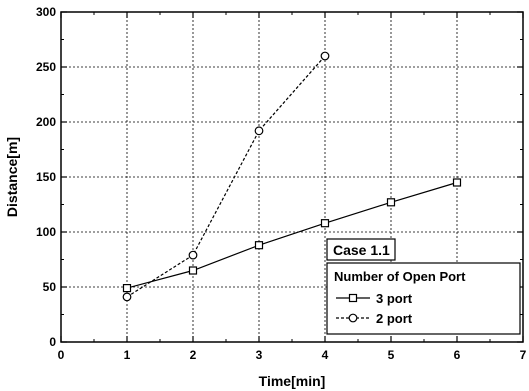 Image resolution: width=529 pixels, height=391 pixels. What do you see at coordinates (46, 177) in the screenshot?
I see `y-tick-label: 150` at bounding box center [46, 177].